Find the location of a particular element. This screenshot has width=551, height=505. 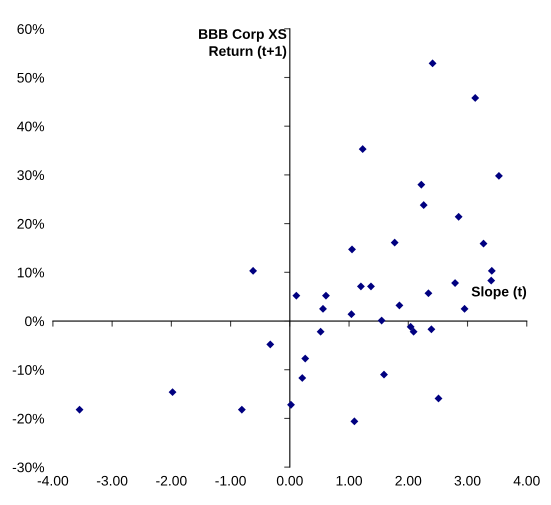

y-tick-label: 60% is located at coordinates (30, 29).